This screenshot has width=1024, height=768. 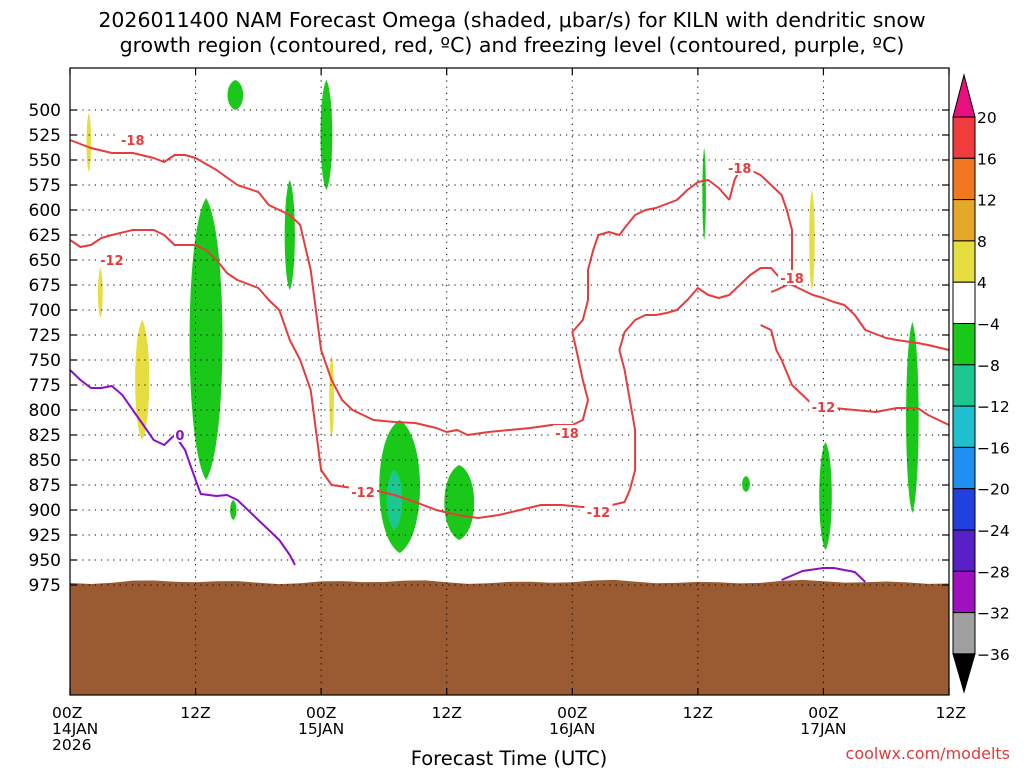 I want to click on colorbar-tick-label: −16, so click(x=993, y=448).